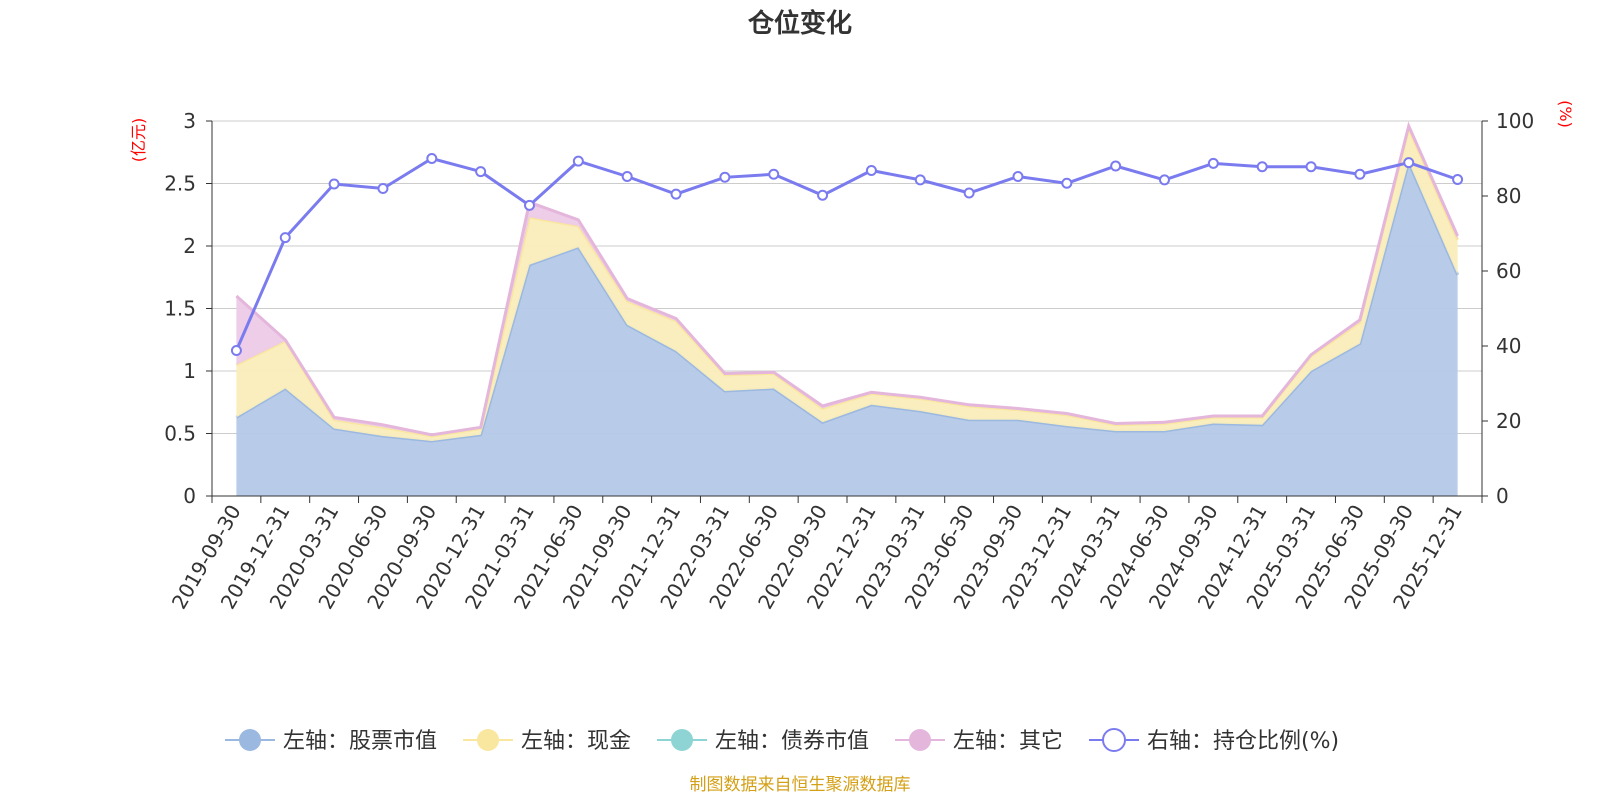 This screenshot has width=1600, height=800. What do you see at coordinates (189, 246) in the screenshot?
I see `left-tick-label: 2` at bounding box center [189, 246].